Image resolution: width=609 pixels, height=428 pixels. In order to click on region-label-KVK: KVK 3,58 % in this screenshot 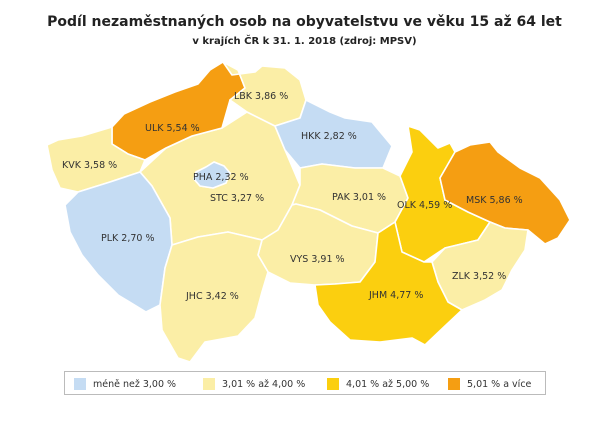, I will do `click(89, 165)`.